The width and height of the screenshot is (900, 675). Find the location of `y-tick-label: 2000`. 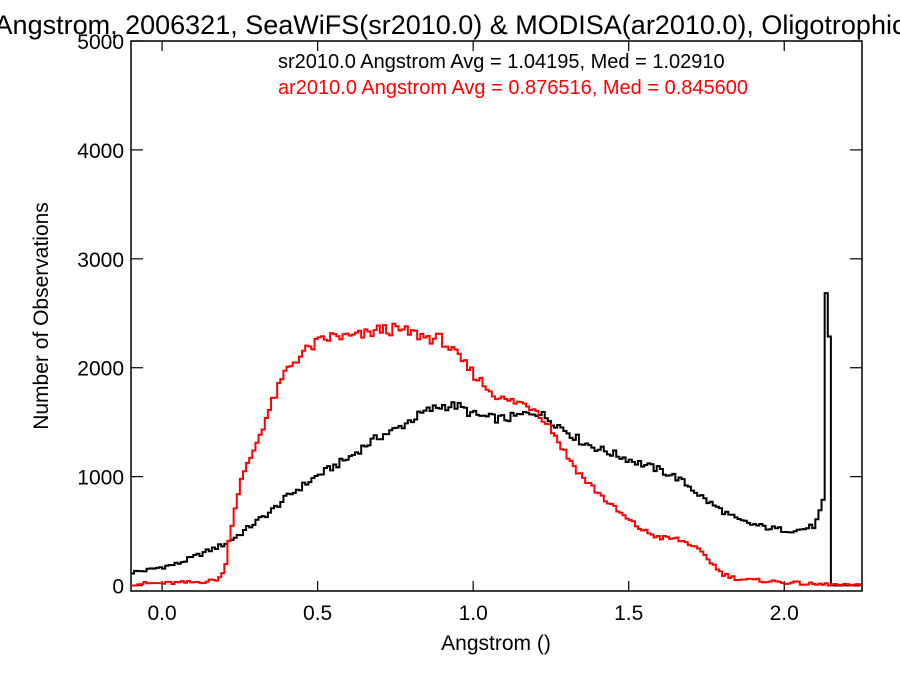

y-tick-label: 2000 is located at coordinates (100, 369).